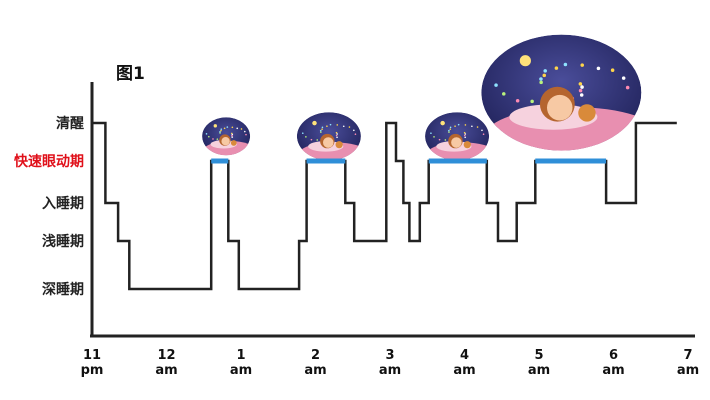 The width and height of the screenshot is (710, 400). I want to click on x-tick-label-4: 3, so click(389, 355).